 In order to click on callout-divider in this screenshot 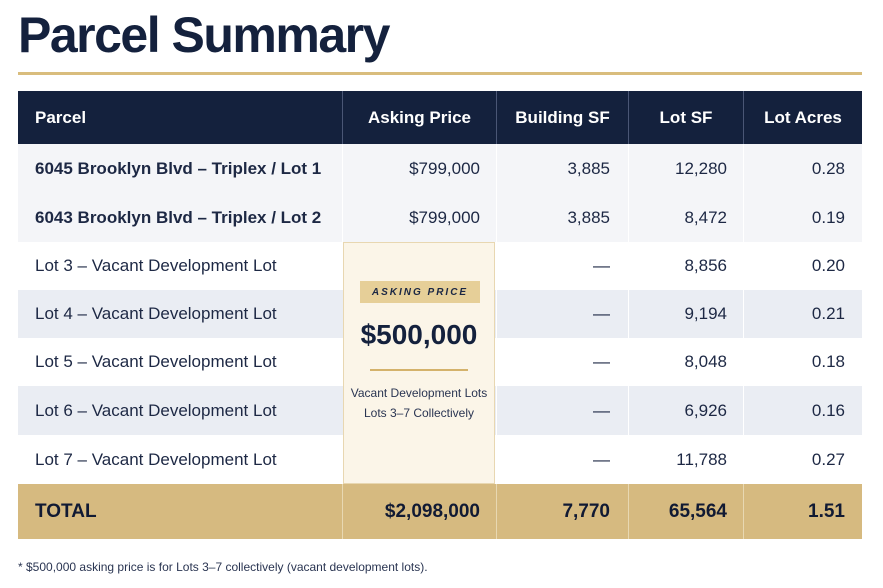, I will do `click(419, 370)`.